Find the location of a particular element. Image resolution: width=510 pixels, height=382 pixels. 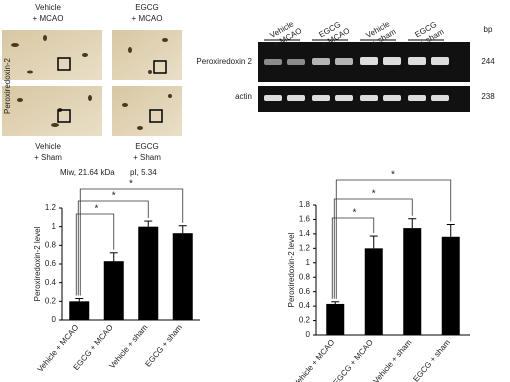

pcr-gel is located at coordinates (364, 77).